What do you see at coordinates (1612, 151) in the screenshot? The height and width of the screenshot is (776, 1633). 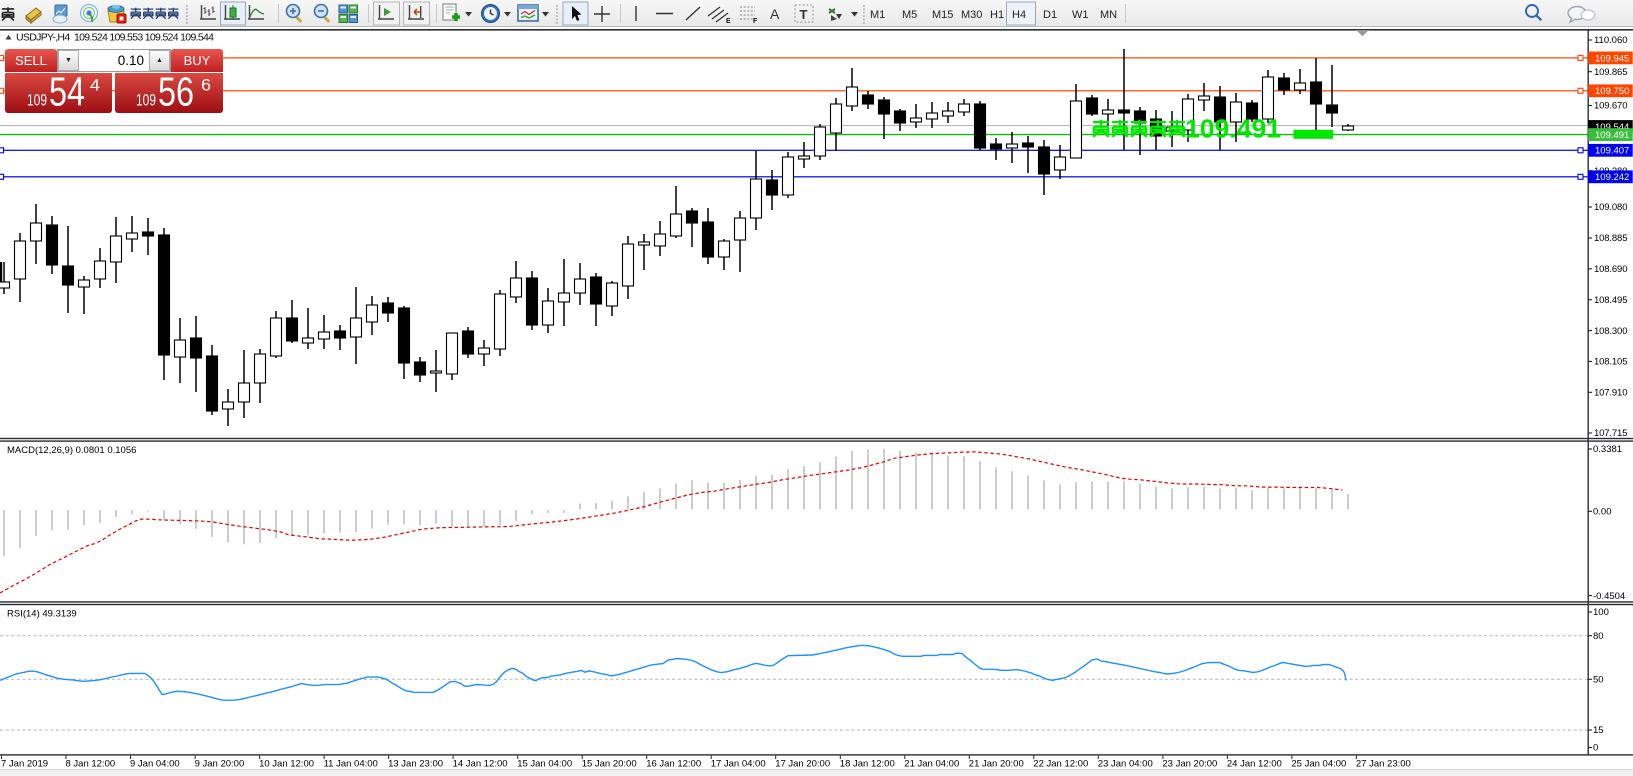 I see `svg-text: 109.407` at bounding box center [1612, 151].